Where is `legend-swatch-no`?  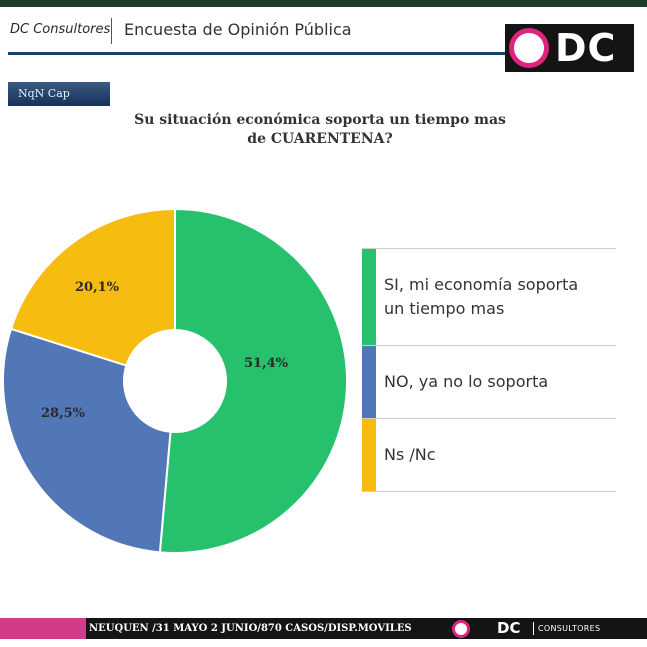
legend-swatch-no is located at coordinates (369, 382).